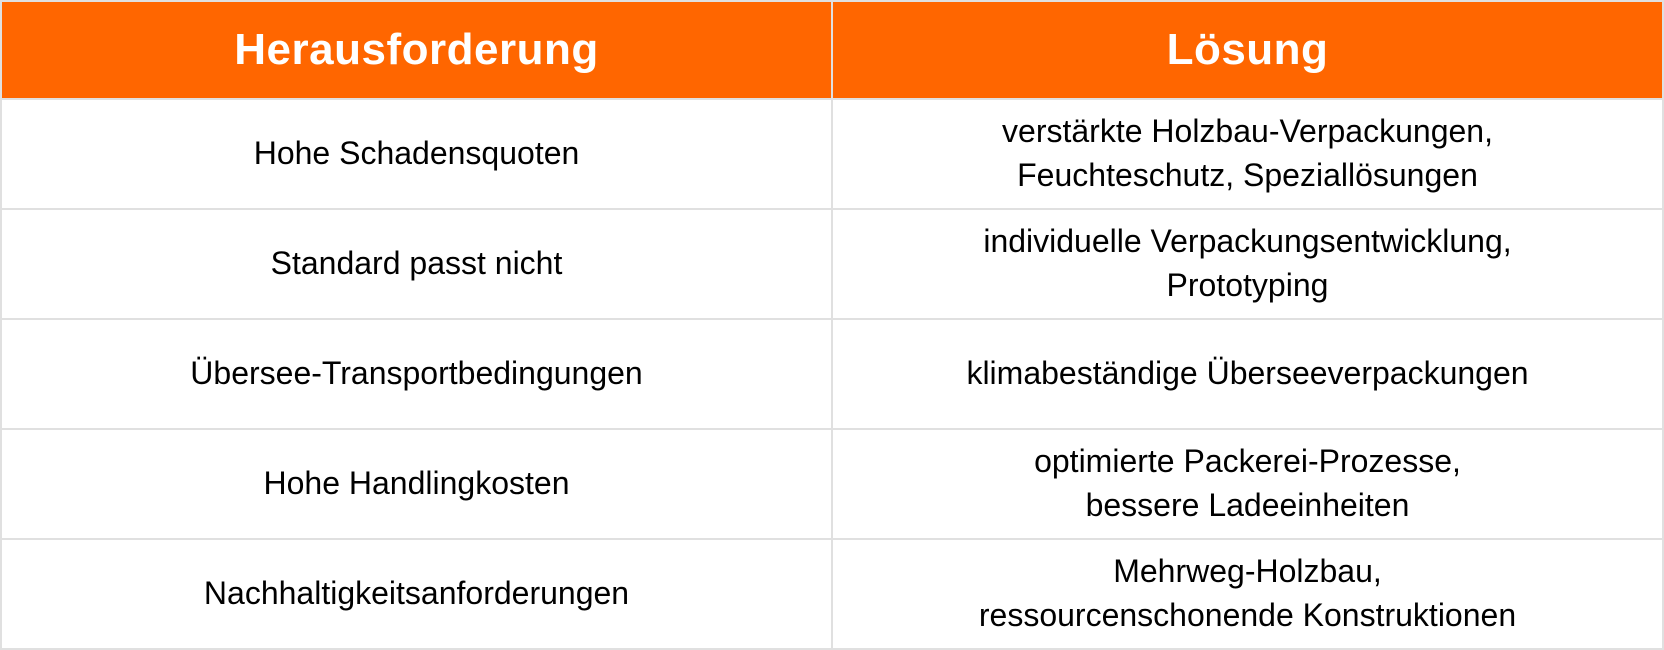  I want to click on header-cell-solution: Lösung, so click(1247, 50).